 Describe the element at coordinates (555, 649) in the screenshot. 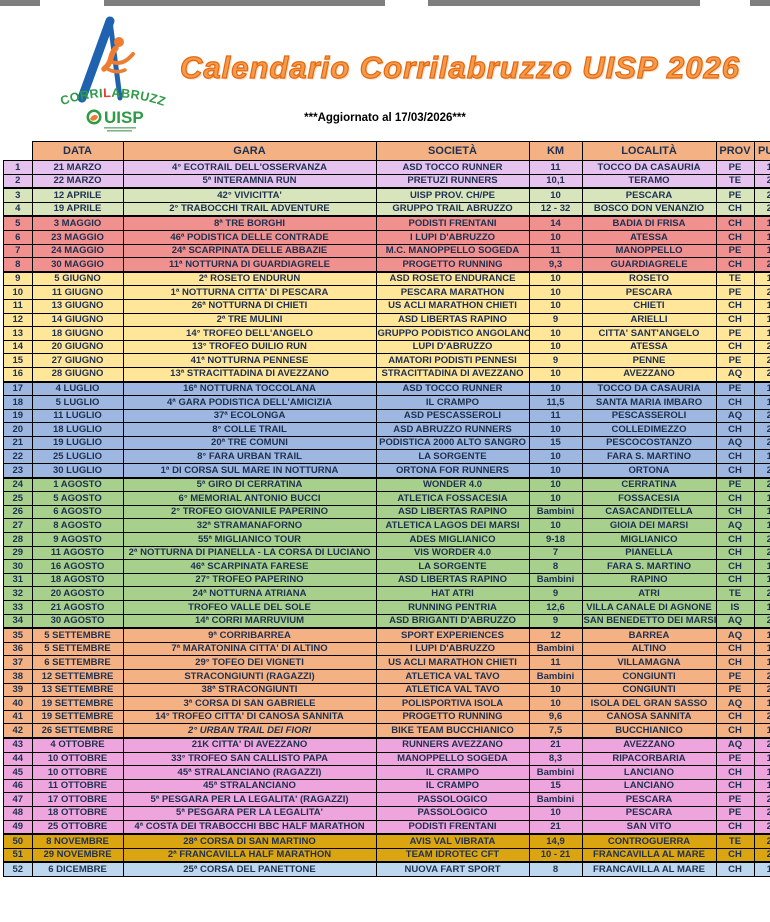

I see `race-km: Bambini` at that location.